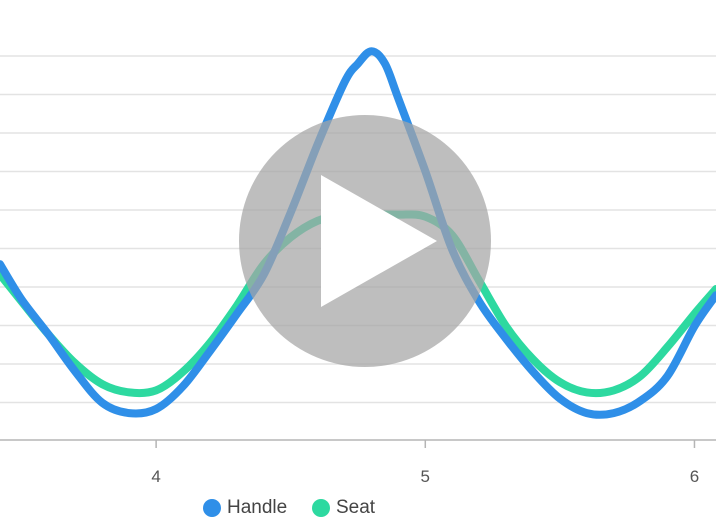  Describe the element at coordinates (321, 508) in the screenshot. I see `legend-marker-seat` at that location.